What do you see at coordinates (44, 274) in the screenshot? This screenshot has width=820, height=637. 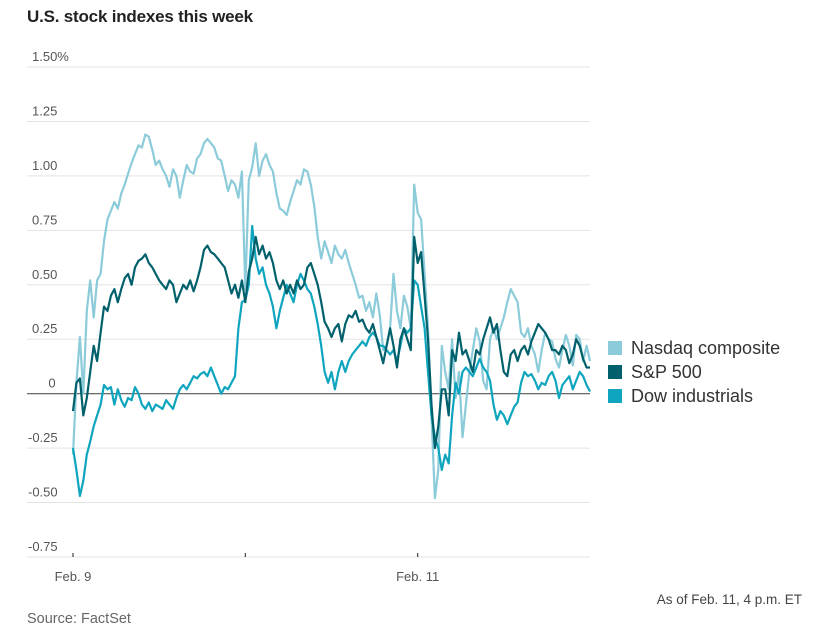 I see `y-tick-label: 0.50` at bounding box center [44, 274].